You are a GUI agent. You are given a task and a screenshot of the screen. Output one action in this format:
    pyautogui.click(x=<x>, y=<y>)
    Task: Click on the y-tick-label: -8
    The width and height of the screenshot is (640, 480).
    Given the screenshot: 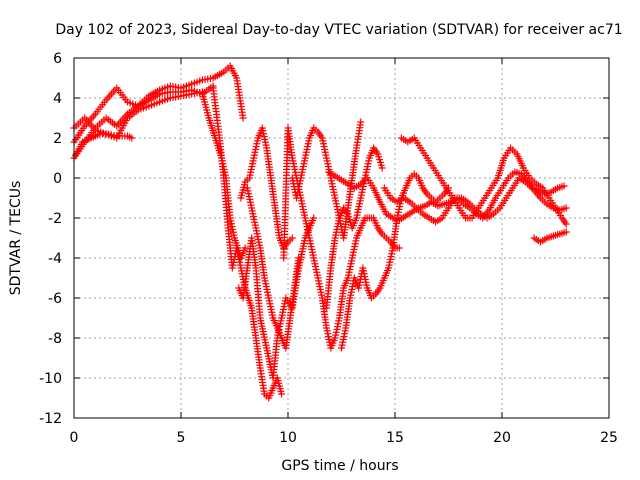 What is the action you would take?
    pyautogui.click(x=55, y=339)
    